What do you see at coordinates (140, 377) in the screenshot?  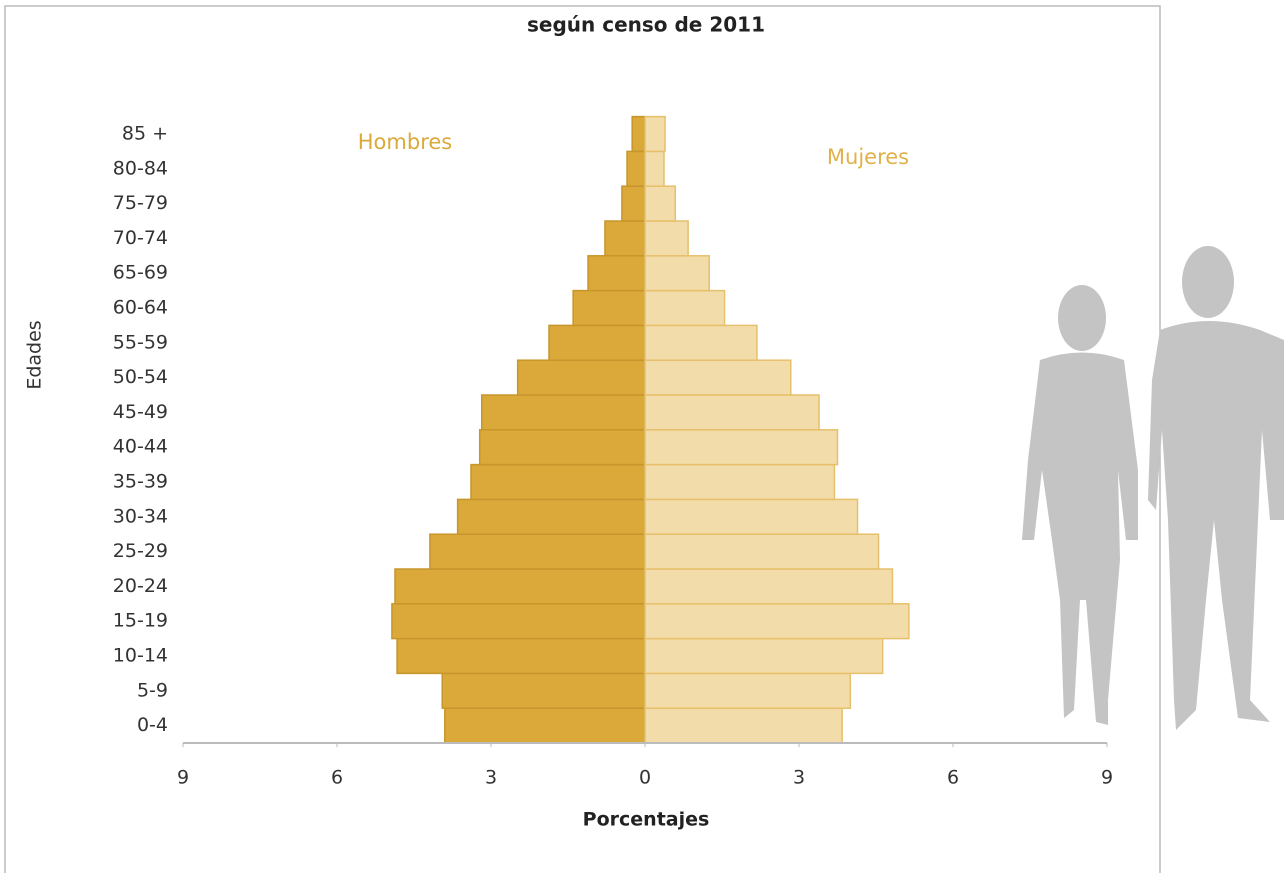 I see `y-tick-label: 50-54` at bounding box center [140, 377].